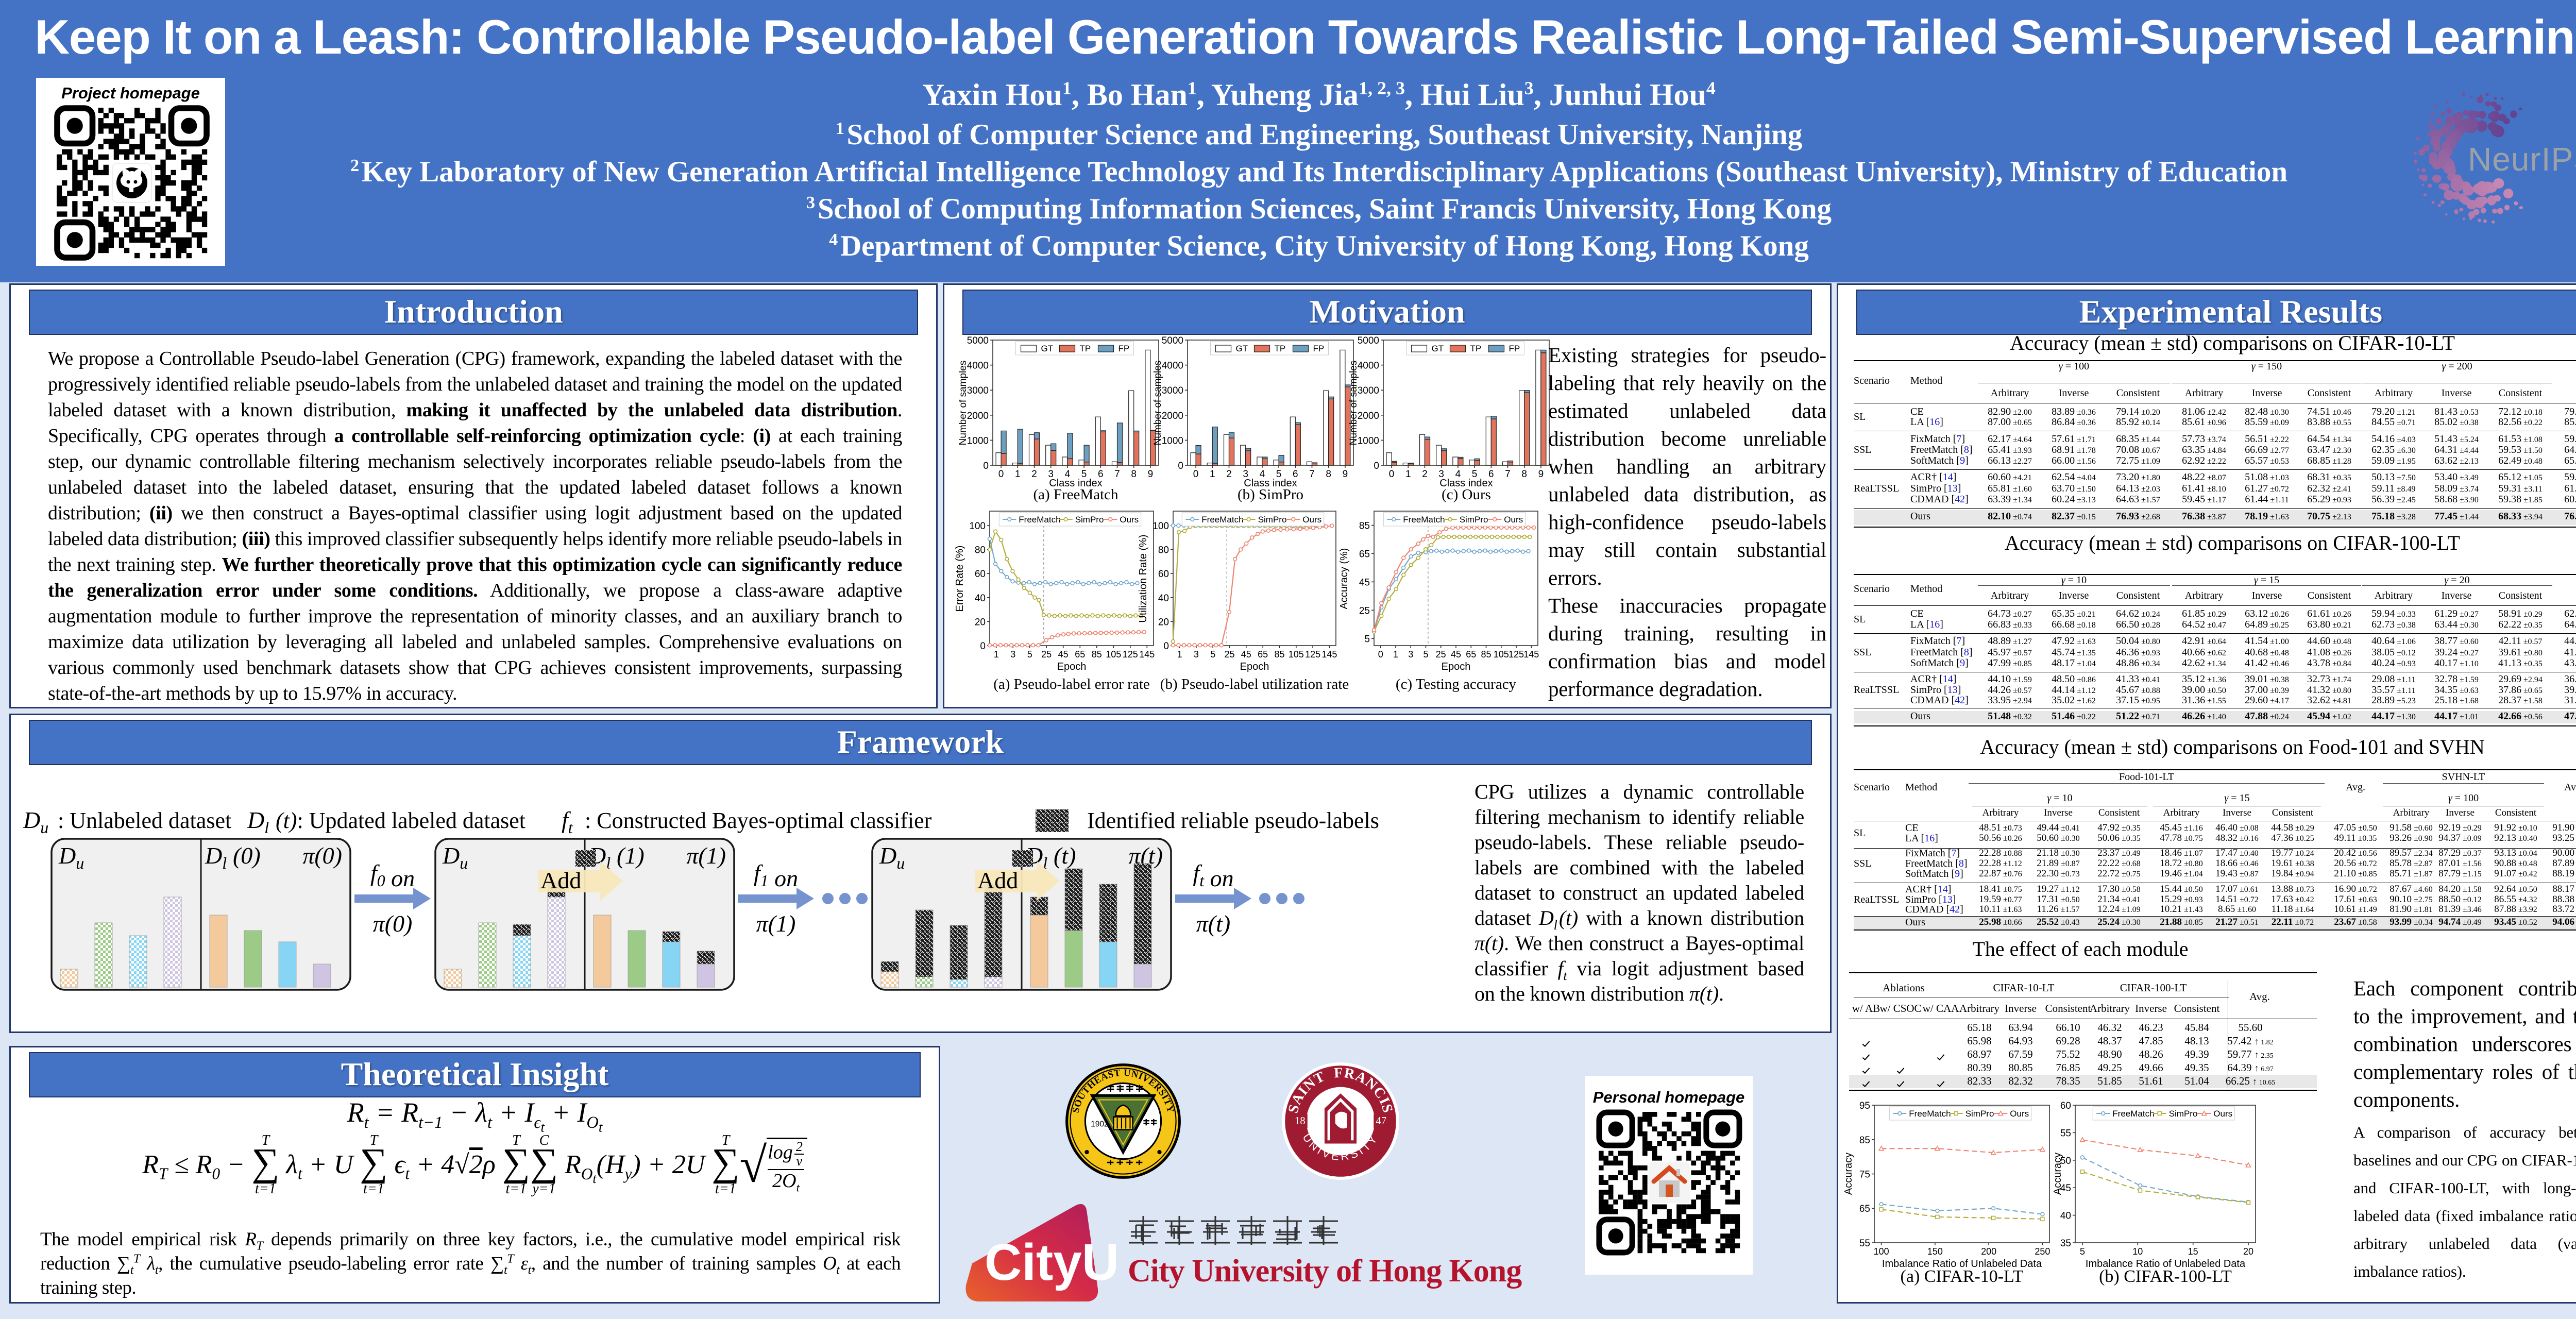  I want to click on svg-text: π(1), so click(706, 855).